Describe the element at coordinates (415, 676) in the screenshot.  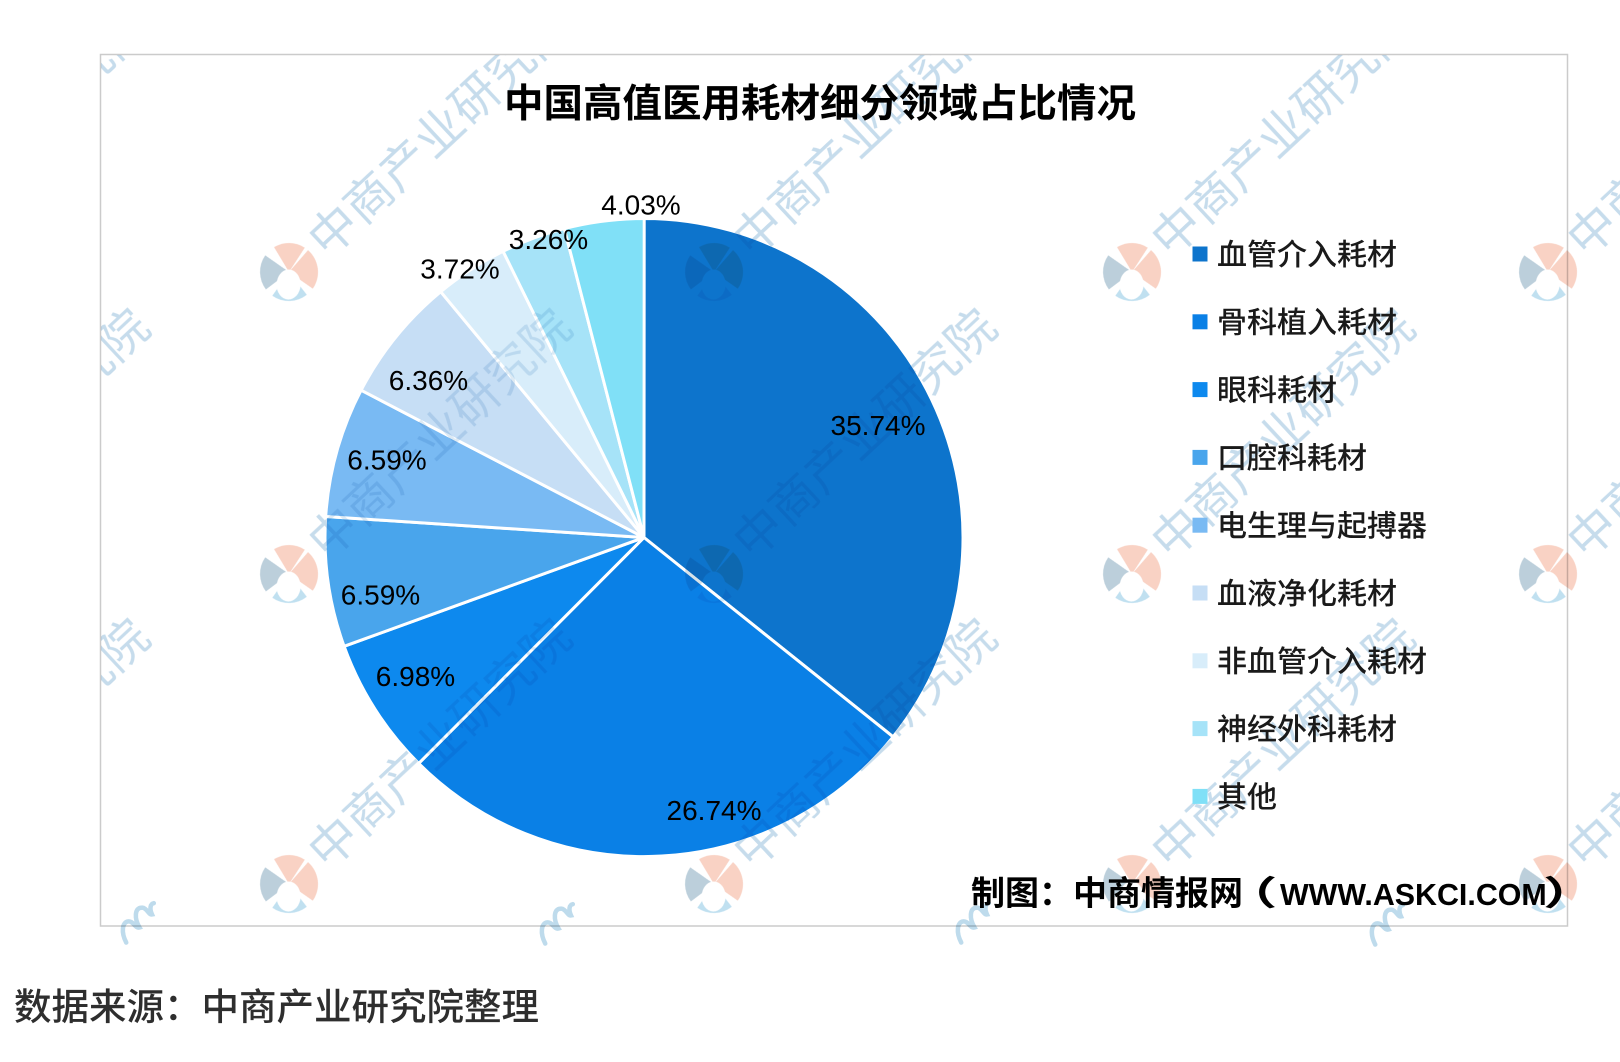
I see `svg-text: 6.98%` at that location.